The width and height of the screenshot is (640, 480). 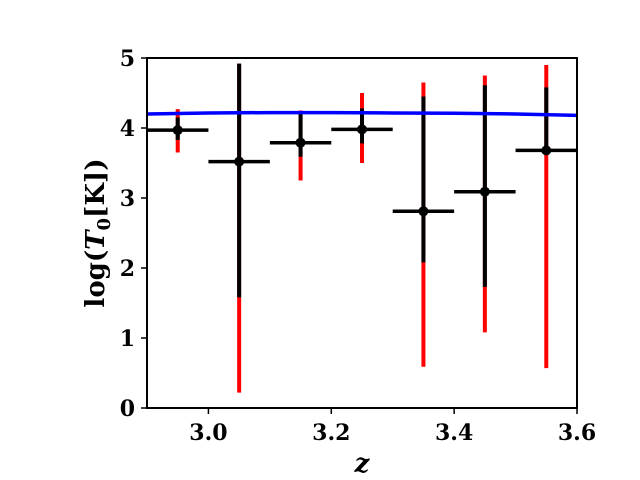 I want to click on y-tick-label-0: 0, so click(x=127, y=409).